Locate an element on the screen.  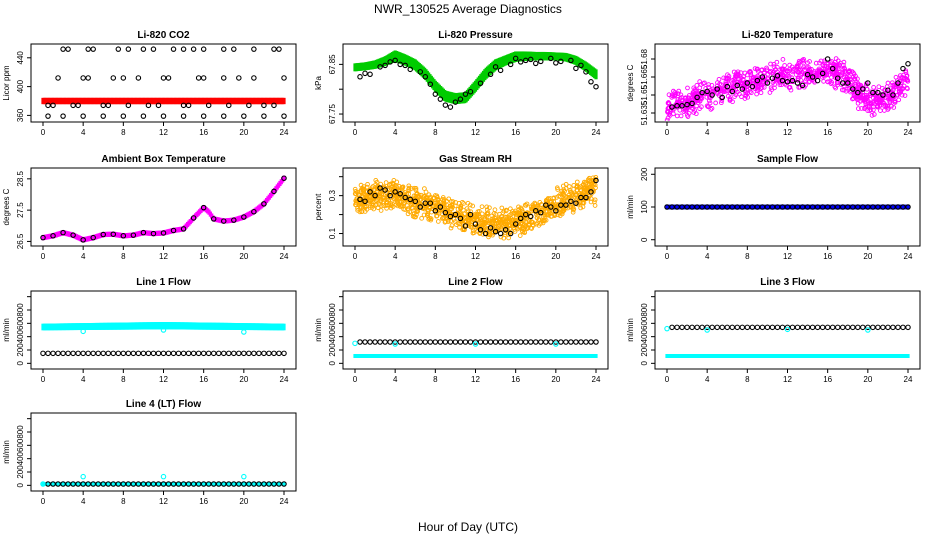
panel-sample: Sample Flow ml/min 0 4 8 12 16 20 24 0 100 200 is located at coordinates (773, 207).